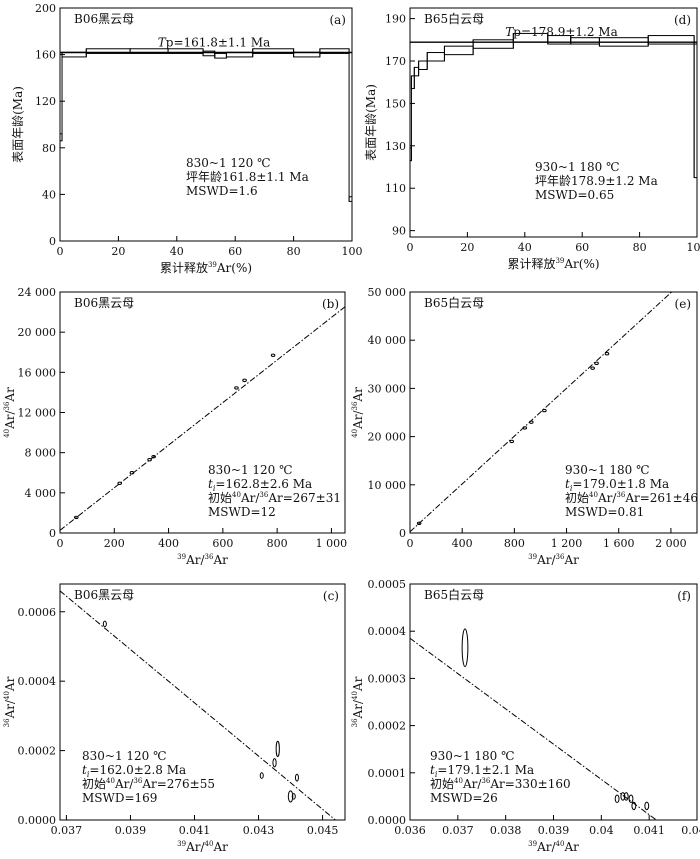  Describe the element at coordinates (37, 413) in the screenshot. I see `y-tick-label: 12 000` at that location.